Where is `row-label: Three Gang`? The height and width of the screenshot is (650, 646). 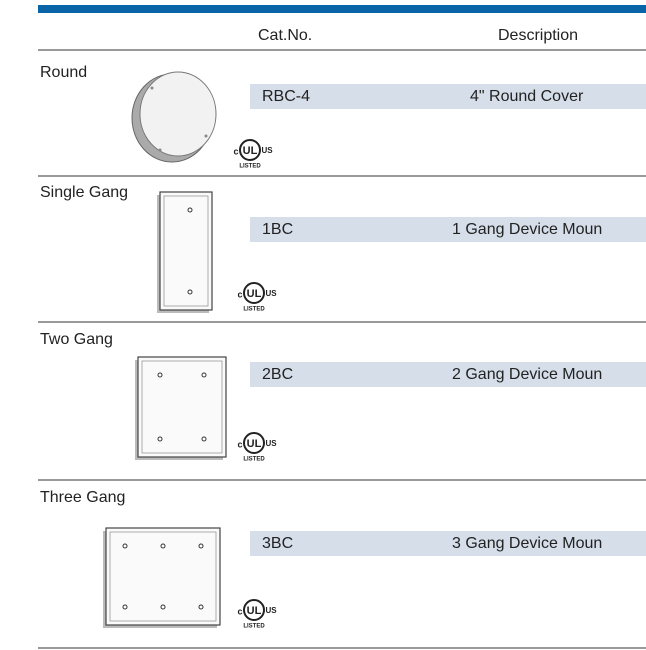
row-label: Three Gang is located at coordinates (82, 497).